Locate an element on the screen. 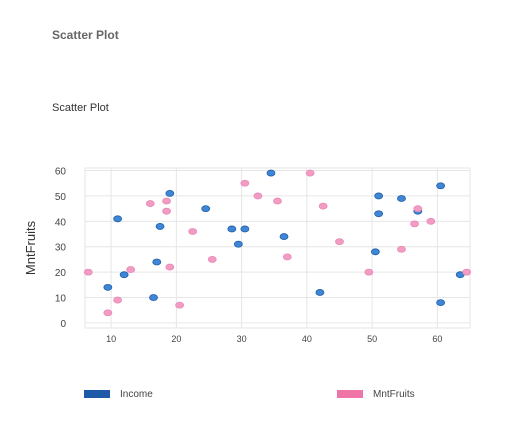 Image resolution: width=512 pixels, height=428 pixels. legend-label-mntfruits: MntFruits is located at coordinates (394, 394).